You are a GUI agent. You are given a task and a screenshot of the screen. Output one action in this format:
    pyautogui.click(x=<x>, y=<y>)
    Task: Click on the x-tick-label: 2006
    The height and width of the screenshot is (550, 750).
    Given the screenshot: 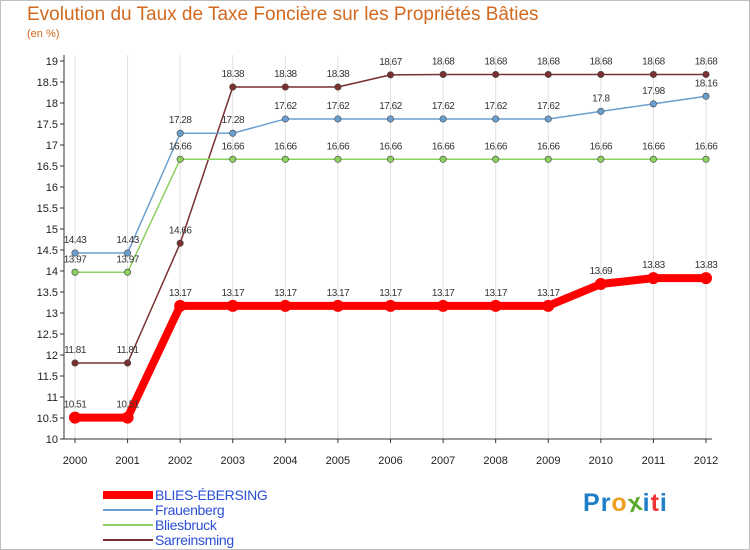 What is the action you would take?
    pyautogui.click(x=390, y=461)
    